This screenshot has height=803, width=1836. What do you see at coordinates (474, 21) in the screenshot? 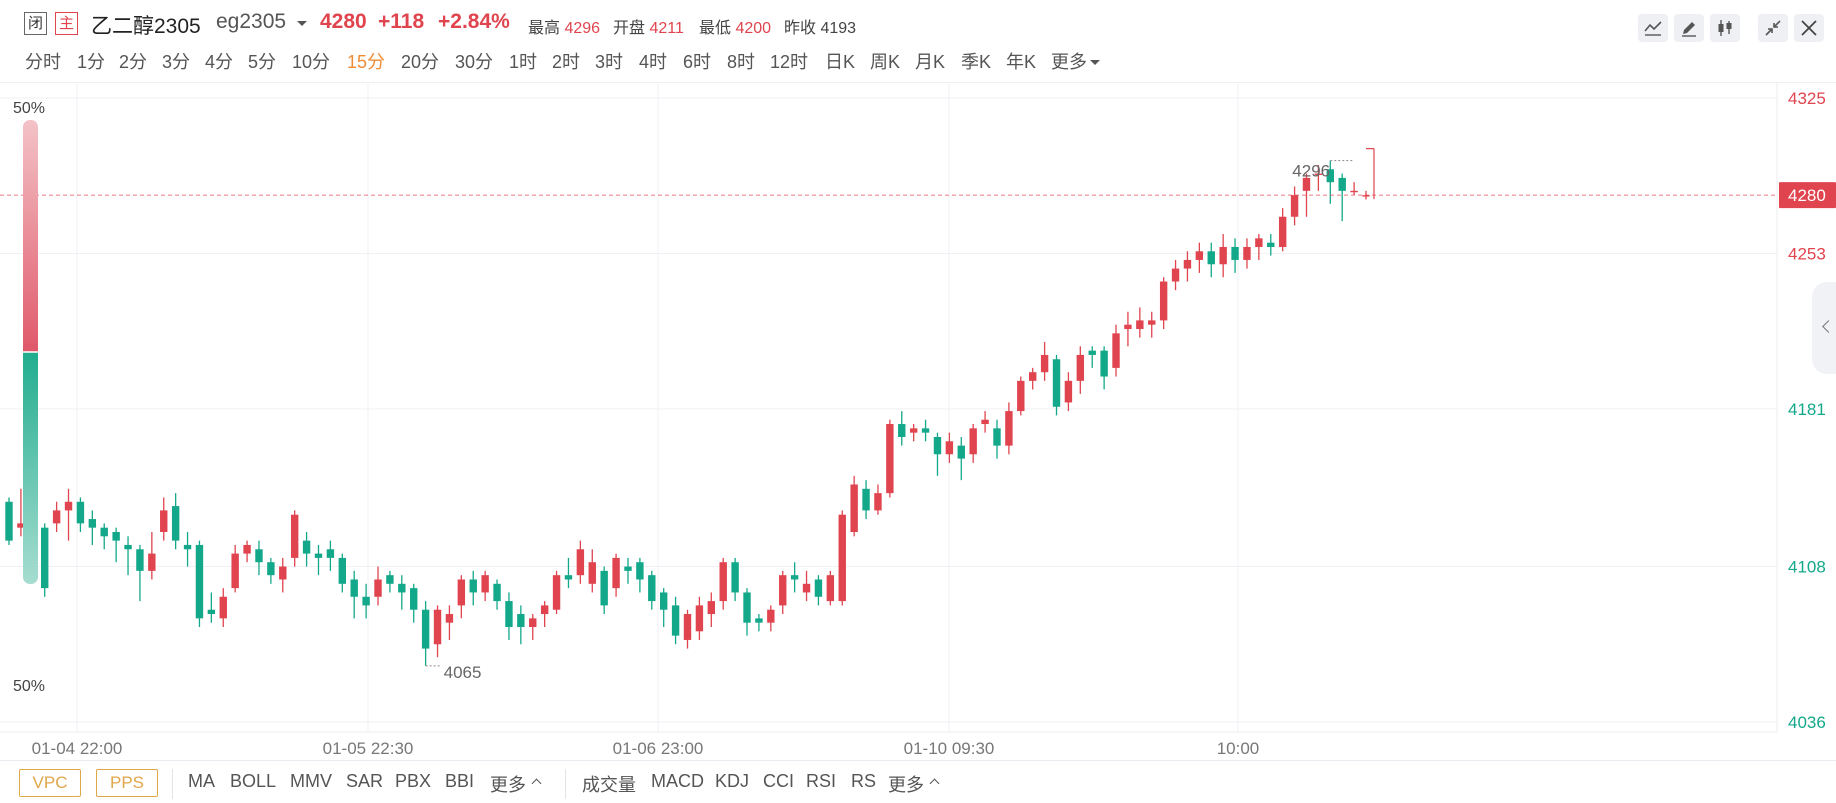
I see `price-change-pct: +2.84%` at bounding box center [474, 21].